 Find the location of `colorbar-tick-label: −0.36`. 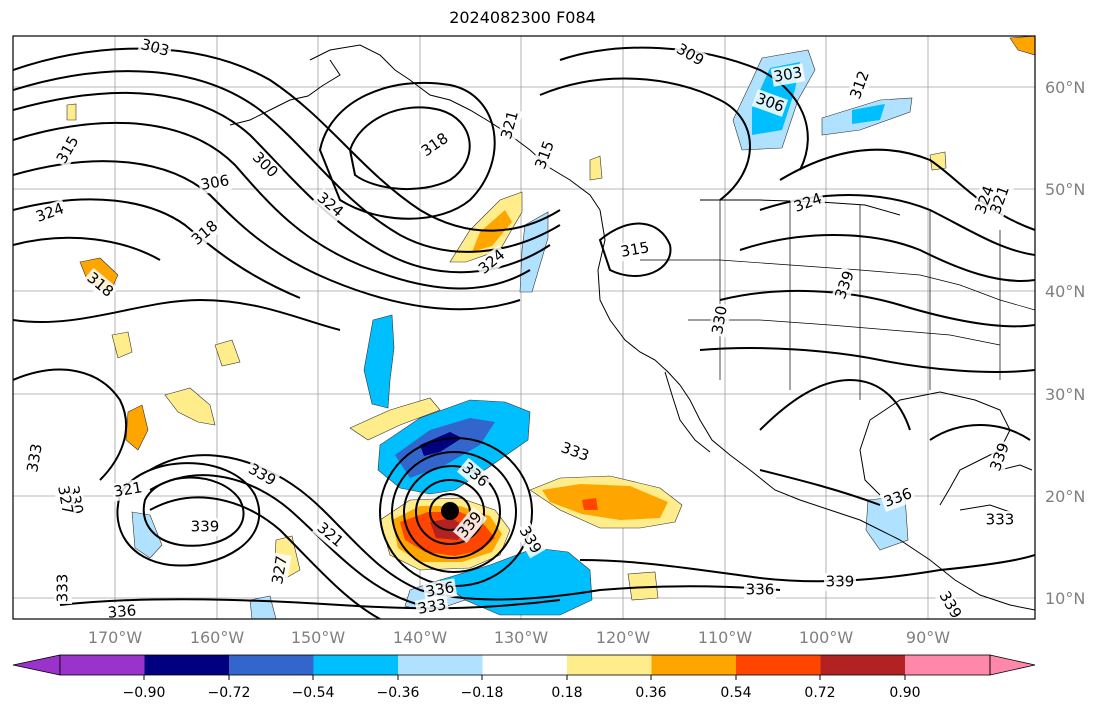

colorbar-tick-label: −0.36 is located at coordinates (398, 693).